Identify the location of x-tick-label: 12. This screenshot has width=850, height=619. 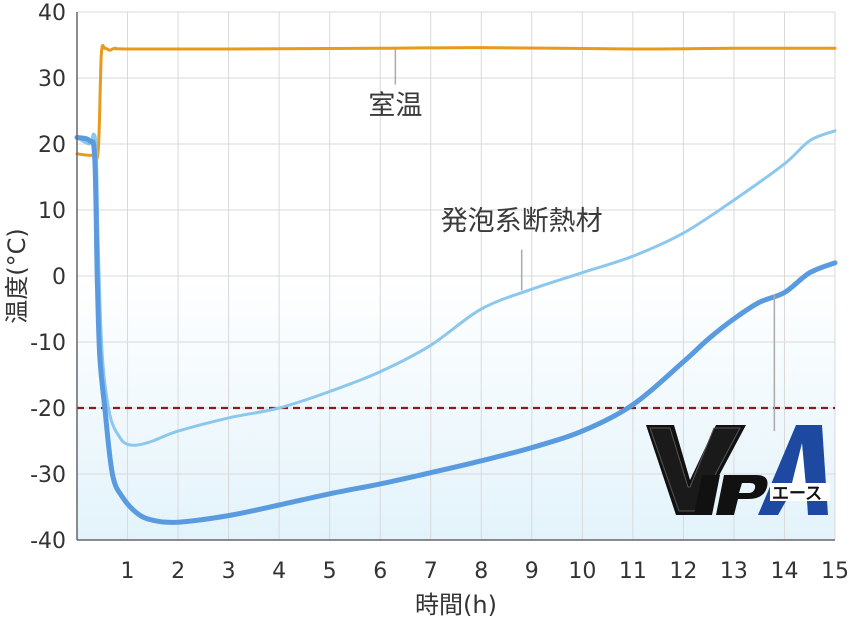
(683, 571).